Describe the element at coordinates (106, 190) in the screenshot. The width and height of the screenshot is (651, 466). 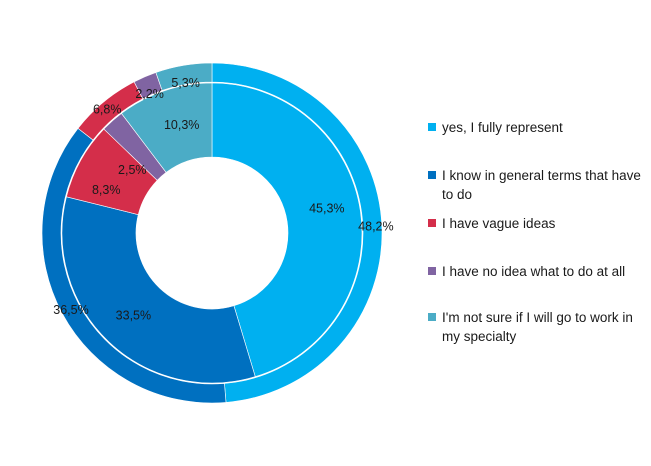
I see `data-label-inner-2: 8,3%` at that location.